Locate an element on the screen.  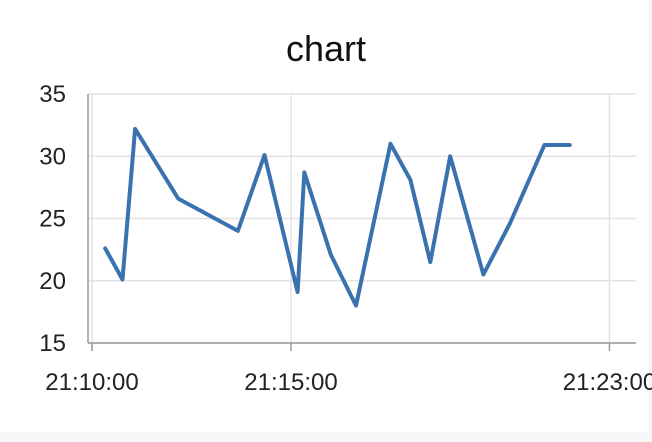
x-tick-label: 21:15:00 is located at coordinates (290, 382).